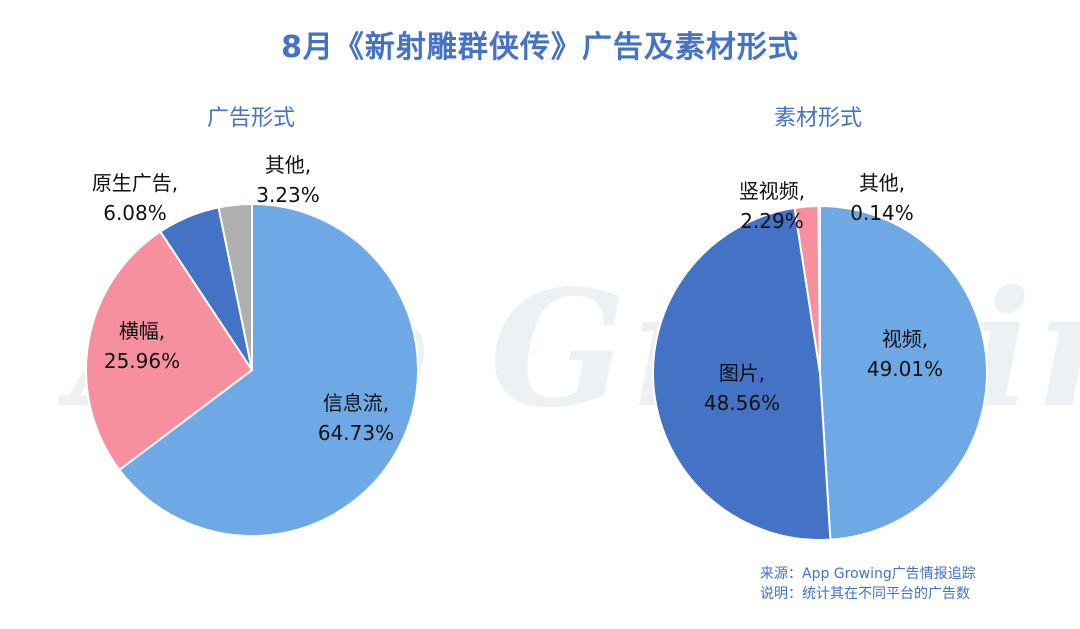 The image size is (1080, 629). I want to click on pie2-label-0: 视频,, so click(905, 339).